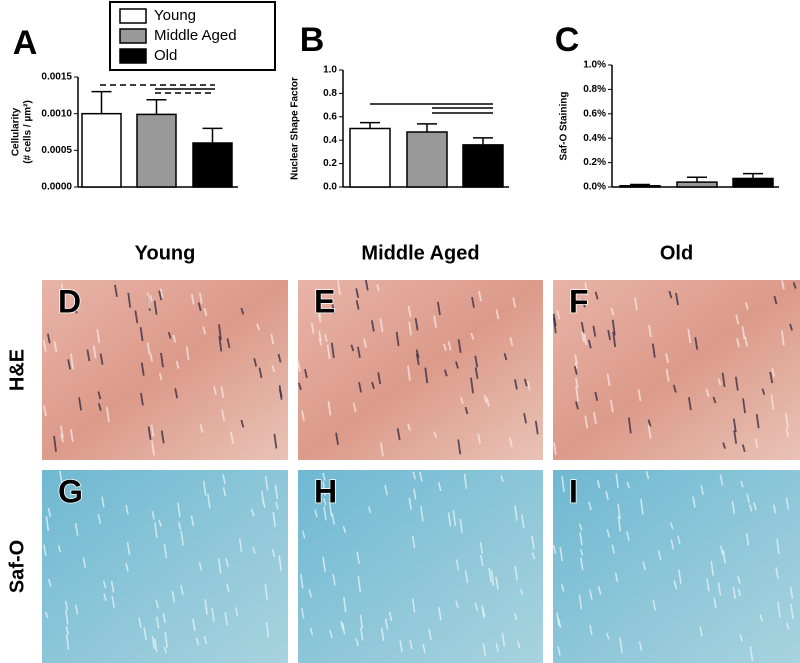 Image resolution: width=800 pixels, height=663 pixels. What do you see at coordinates (667, 107) in the screenshot?
I see `chart: C 0.0% 0.2% 0.4% 0.6% 0.8% 1.0% Saf-O Staining` at bounding box center [667, 107].